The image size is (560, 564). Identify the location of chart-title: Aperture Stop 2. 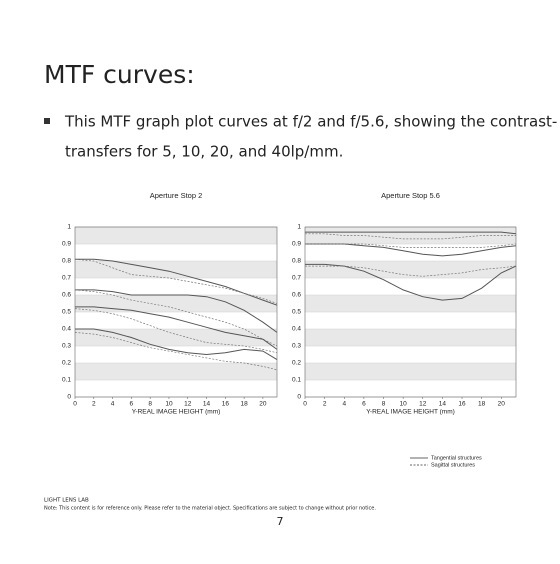
(176, 195).